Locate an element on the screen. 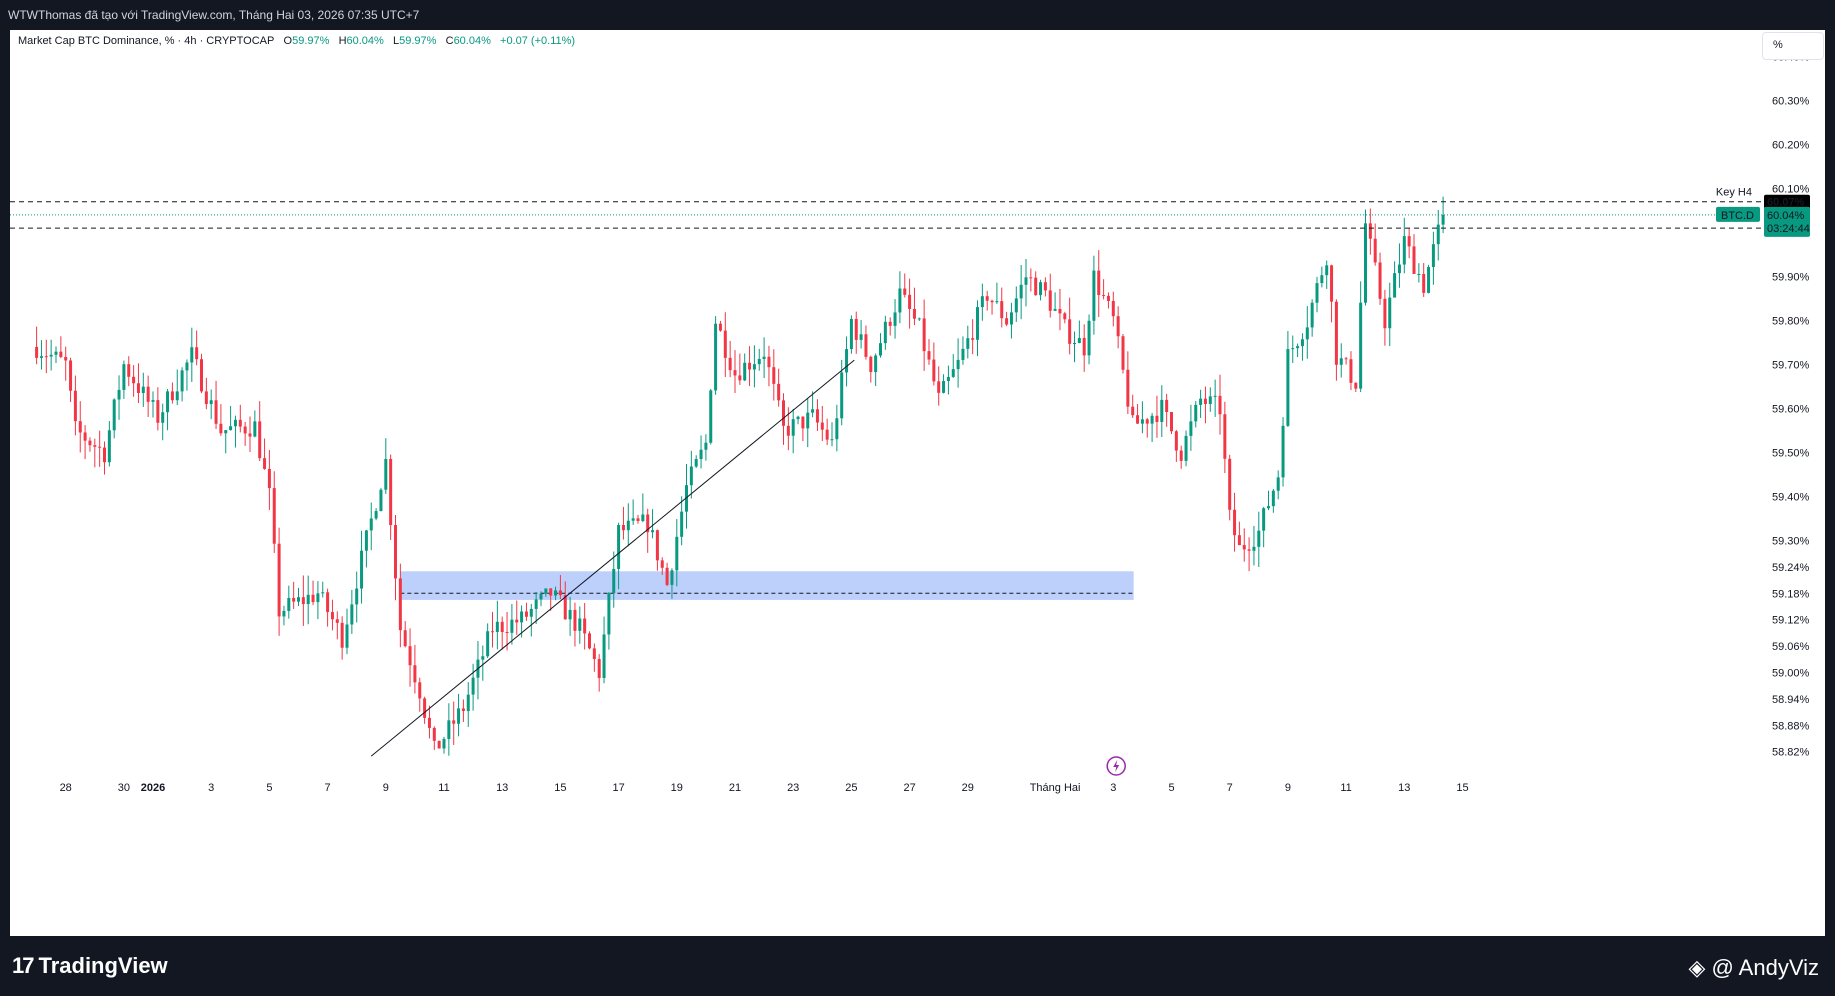 Image resolution: width=1835 pixels, height=996 pixels. x-tick-label: 29 is located at coordinates (968, 788).